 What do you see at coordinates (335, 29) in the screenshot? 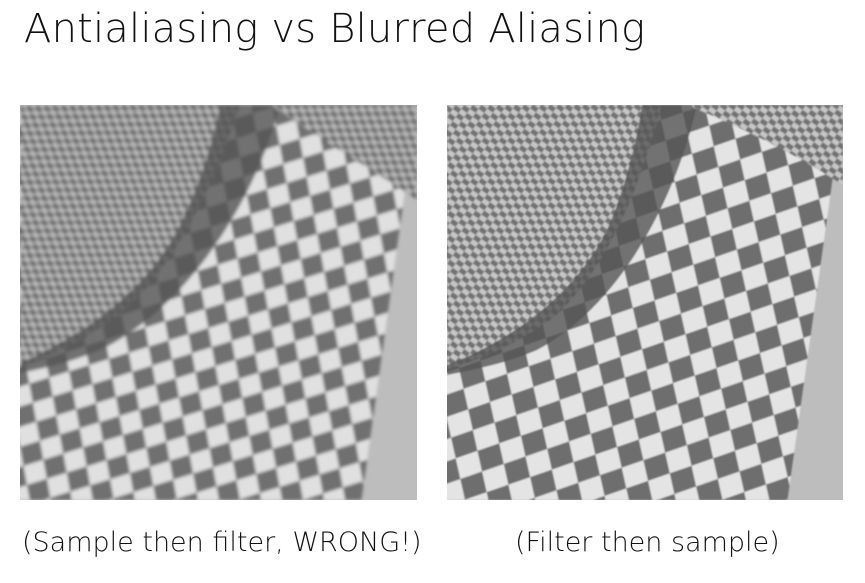
I see `page-title: Antialiasing vs Blurred Aliasing` at bounding box center [335, 29].